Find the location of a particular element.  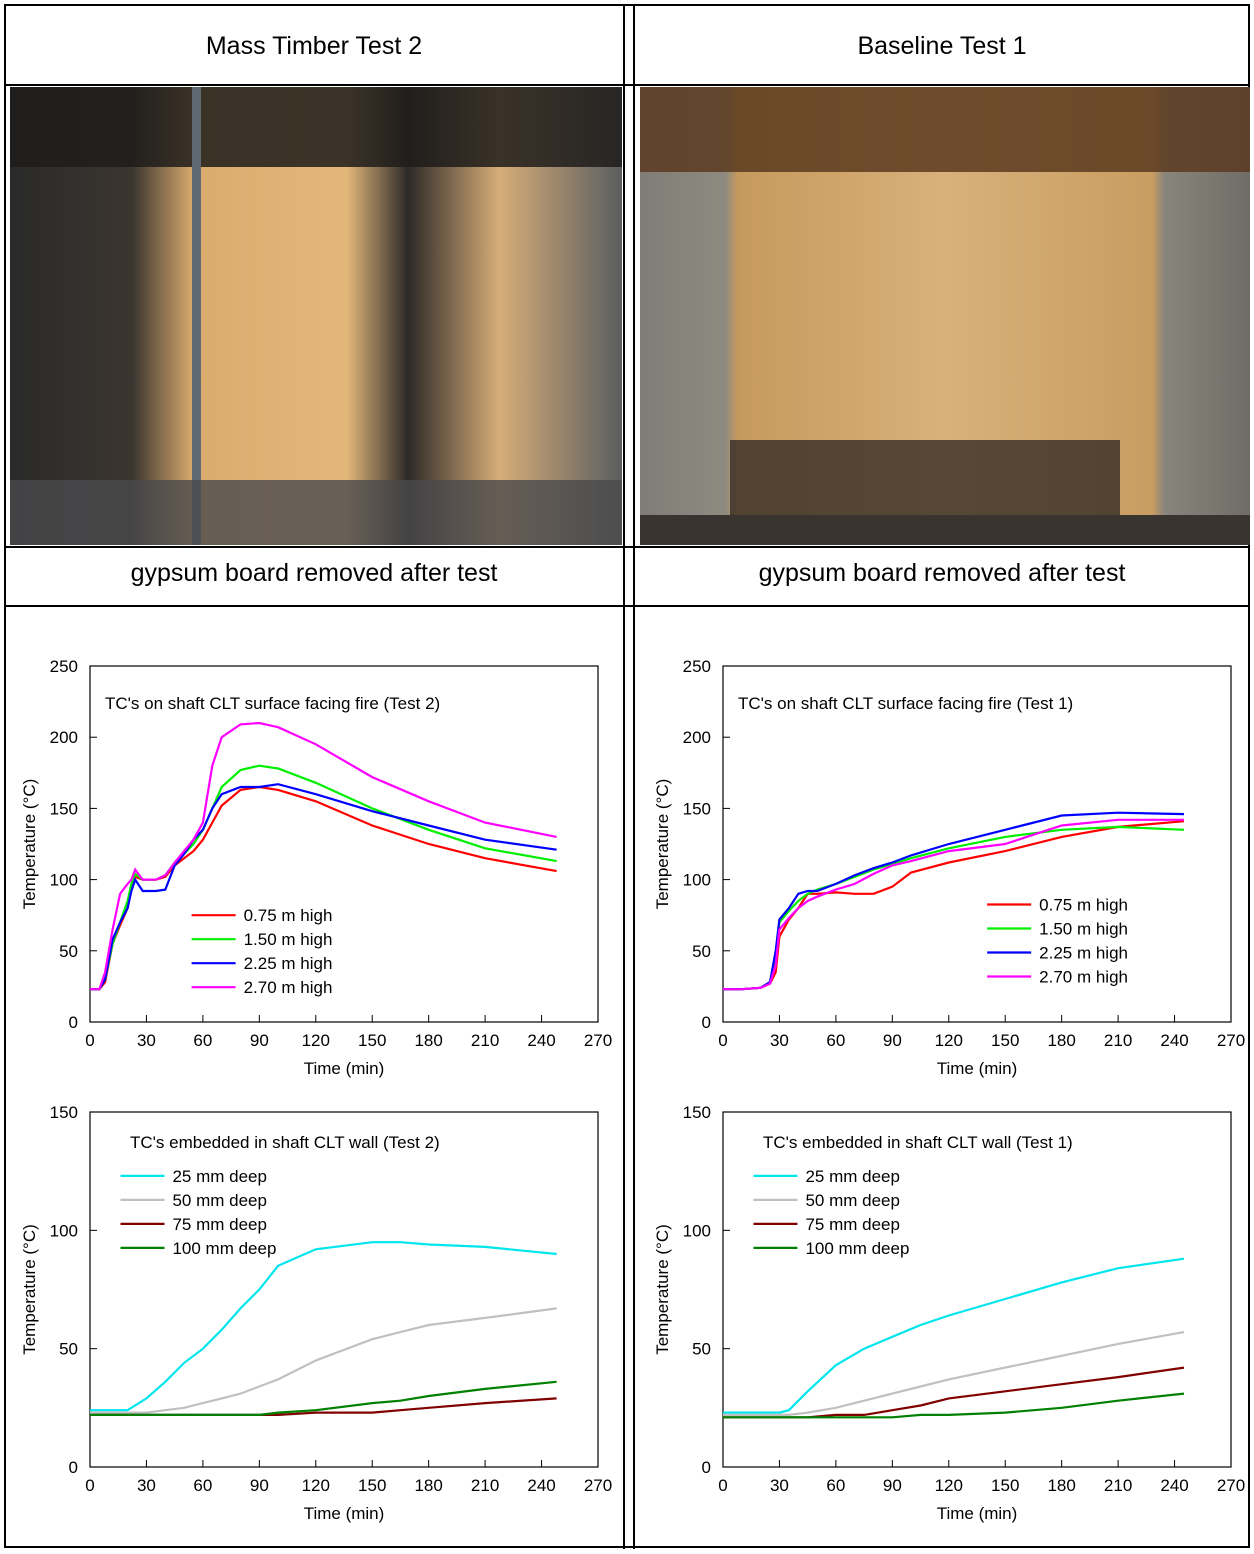

column-title: Baseline Test 1 is located at coordinates (941, 46).